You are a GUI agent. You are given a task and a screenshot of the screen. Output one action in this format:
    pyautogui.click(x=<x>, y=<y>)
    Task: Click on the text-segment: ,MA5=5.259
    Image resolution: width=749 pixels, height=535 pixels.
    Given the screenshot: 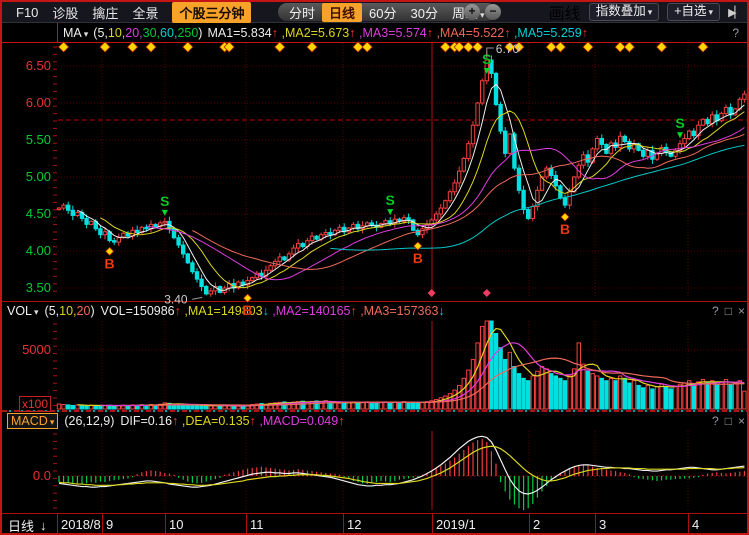 What is the action you would take?
    pyautogui.click(x=546, y=32)
    